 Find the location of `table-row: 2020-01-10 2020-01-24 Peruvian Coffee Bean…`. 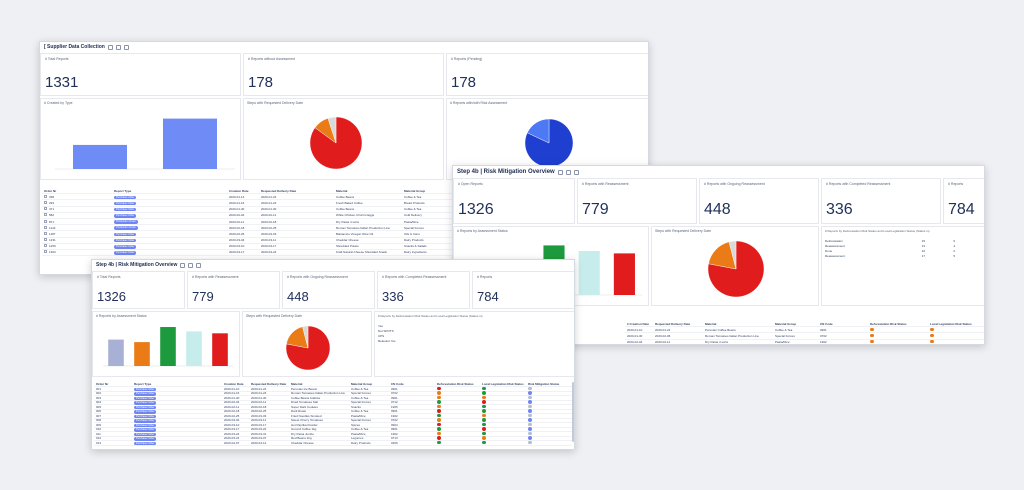

table-row: 2020-01-10 2020-01-24 Peruvian Coffee Bean… is located at coordinates (804, 330).